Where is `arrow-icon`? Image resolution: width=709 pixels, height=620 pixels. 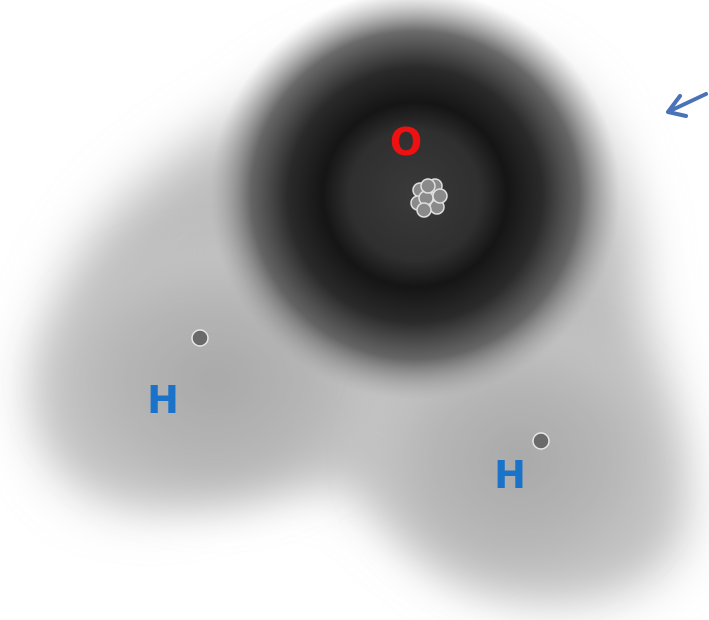
arrow-icon is located at coordinates (687, 105).